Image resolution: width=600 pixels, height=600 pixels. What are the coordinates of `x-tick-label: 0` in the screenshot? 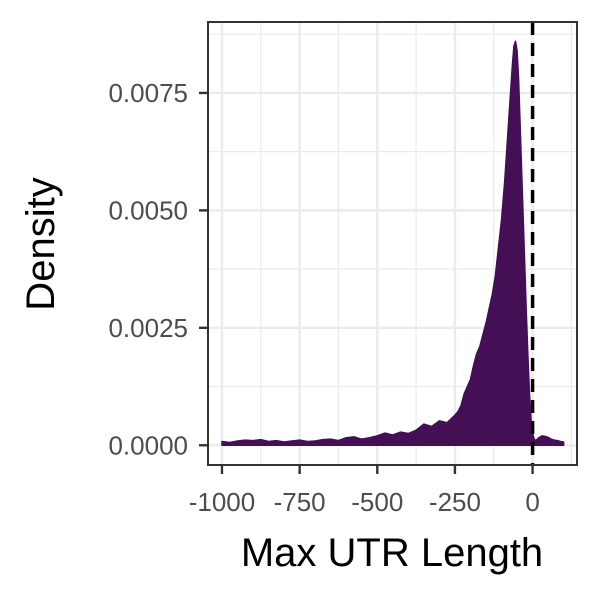 It's located at (532, 502).